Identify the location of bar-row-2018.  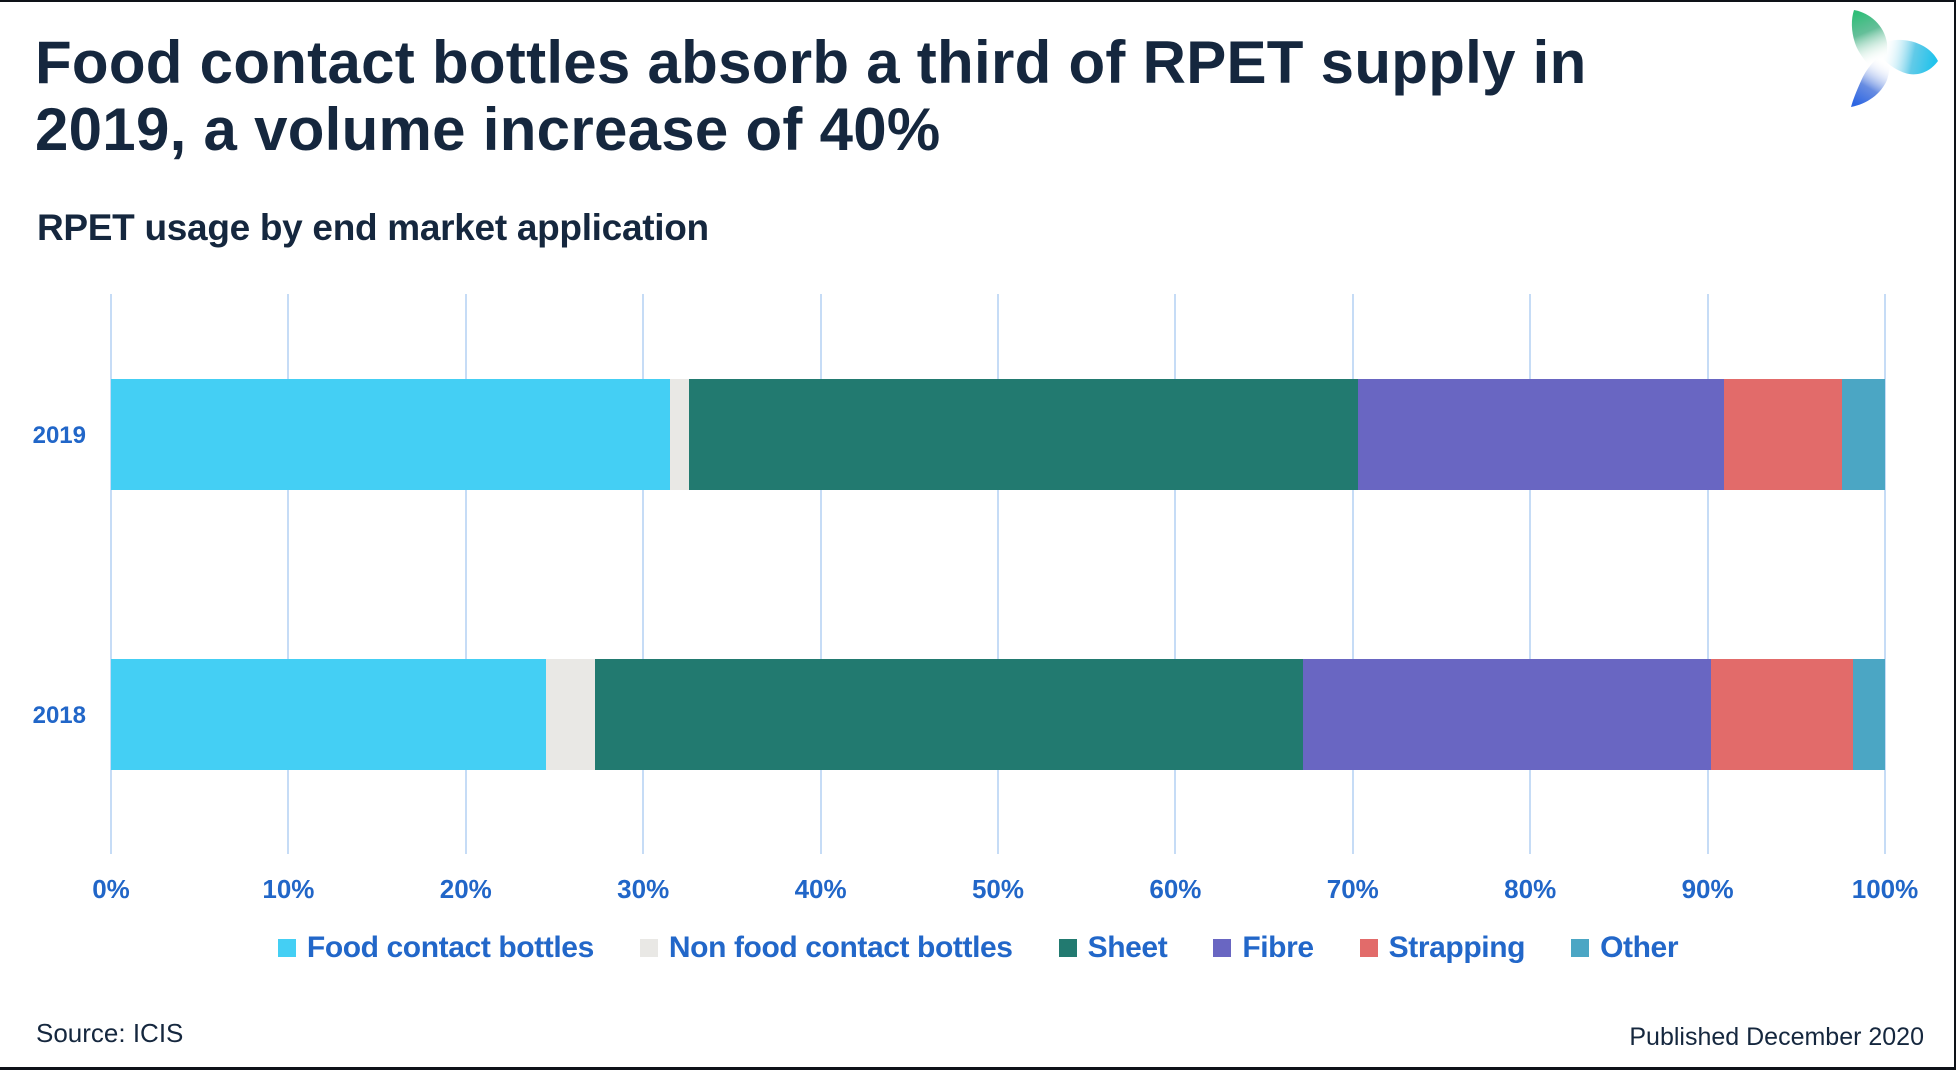
(998, 714).